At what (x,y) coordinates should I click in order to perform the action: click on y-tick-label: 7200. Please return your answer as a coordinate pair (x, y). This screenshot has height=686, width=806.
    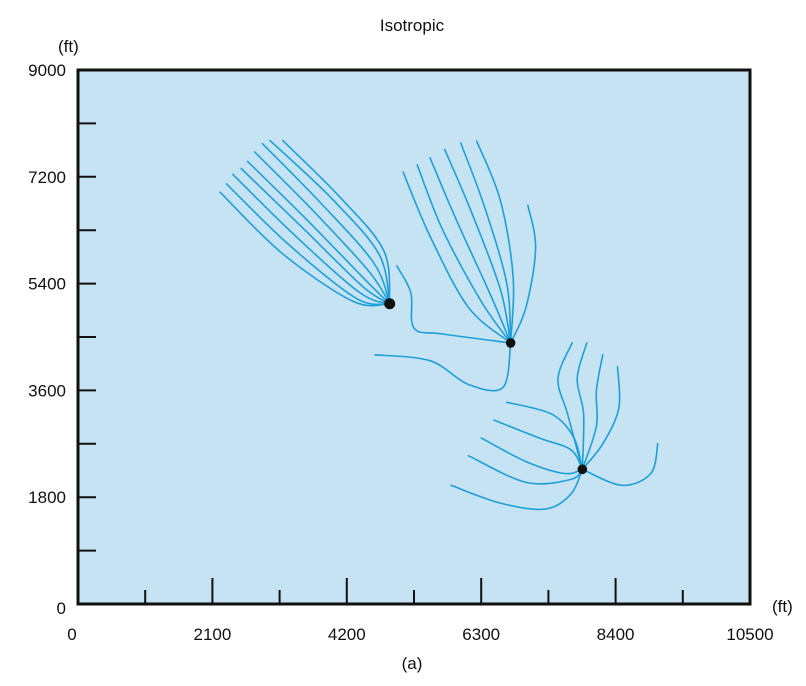
    Looking at the image, I should click on (47, 177).